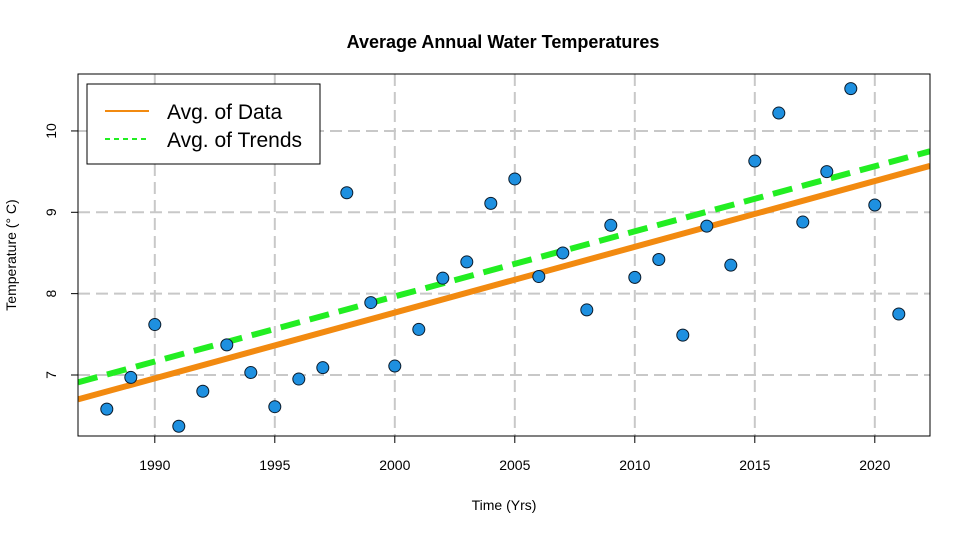 This screenshot has width=970, height=534. I want to click on legend-box, so click(203, 124).